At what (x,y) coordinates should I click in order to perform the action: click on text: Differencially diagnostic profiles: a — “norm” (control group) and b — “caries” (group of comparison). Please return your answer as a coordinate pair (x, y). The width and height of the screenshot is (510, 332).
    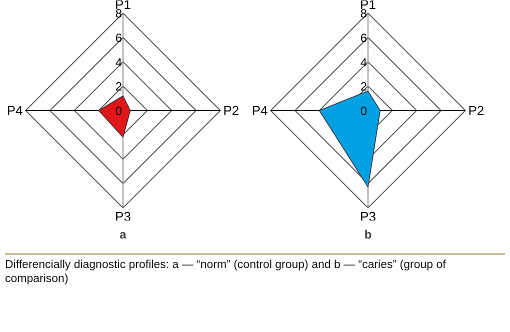
    Looking at the image, I should click on (226, 272).